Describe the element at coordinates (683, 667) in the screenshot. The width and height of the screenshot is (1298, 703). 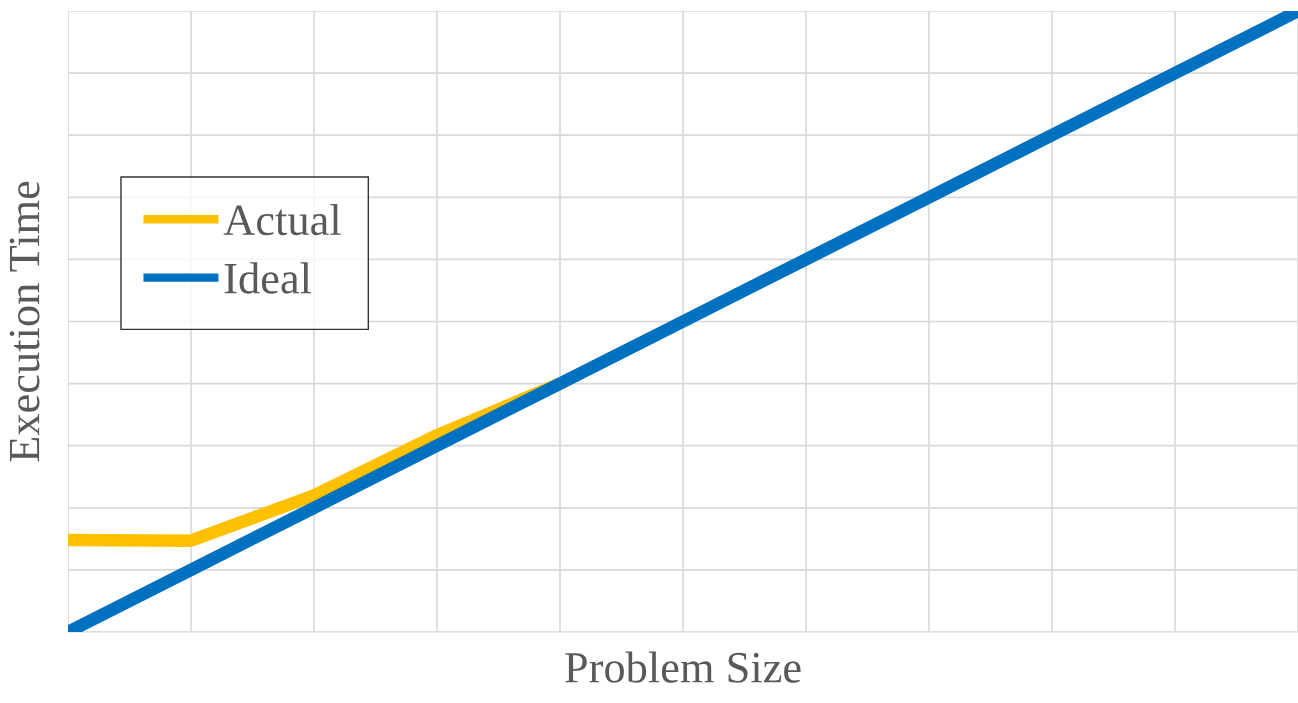
I see `x-axis-title: Problem Size` at that location.